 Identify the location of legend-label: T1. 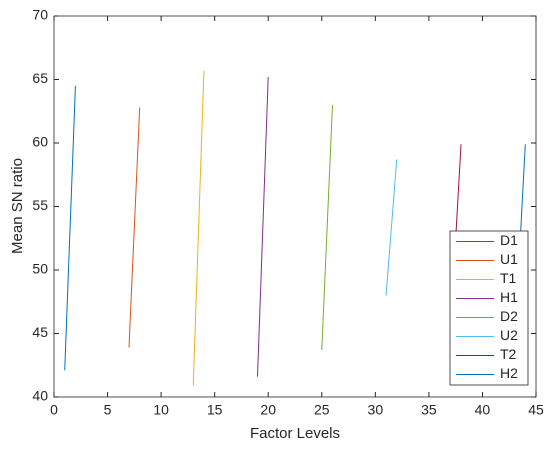
(508, 278).